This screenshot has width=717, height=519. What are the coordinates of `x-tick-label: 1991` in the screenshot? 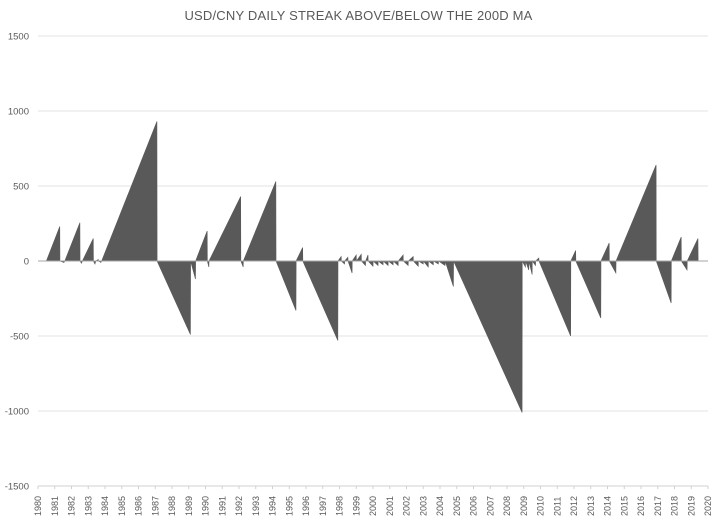 It's located at (222, 506).